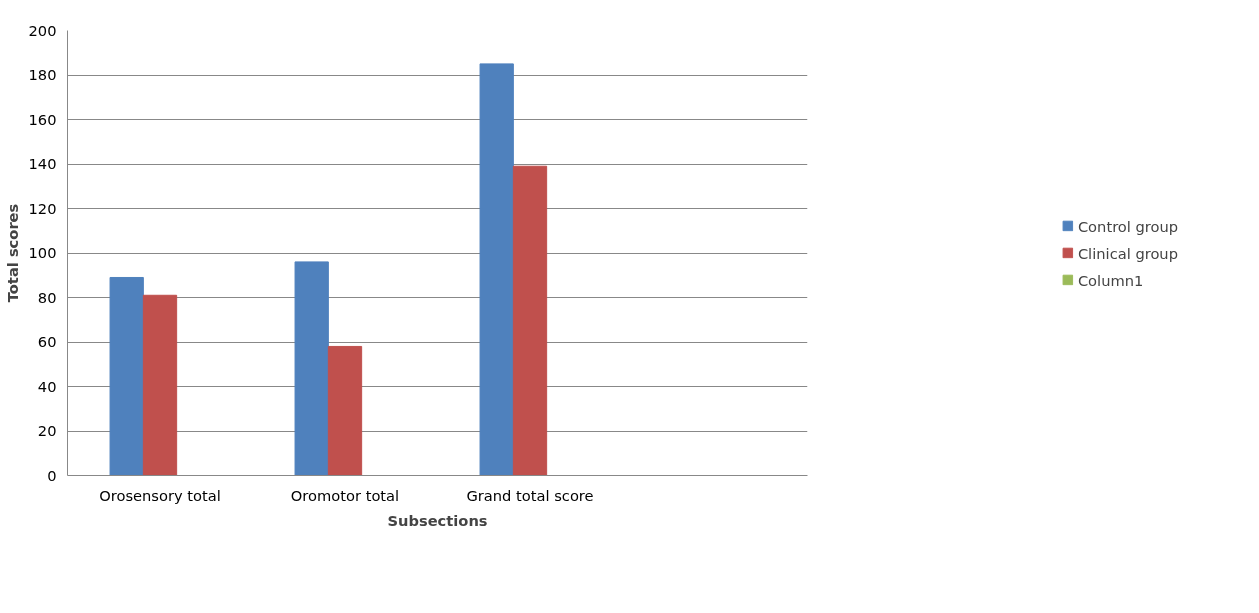  I want to click on x-axis-title: Subsections, so click(437, 520).